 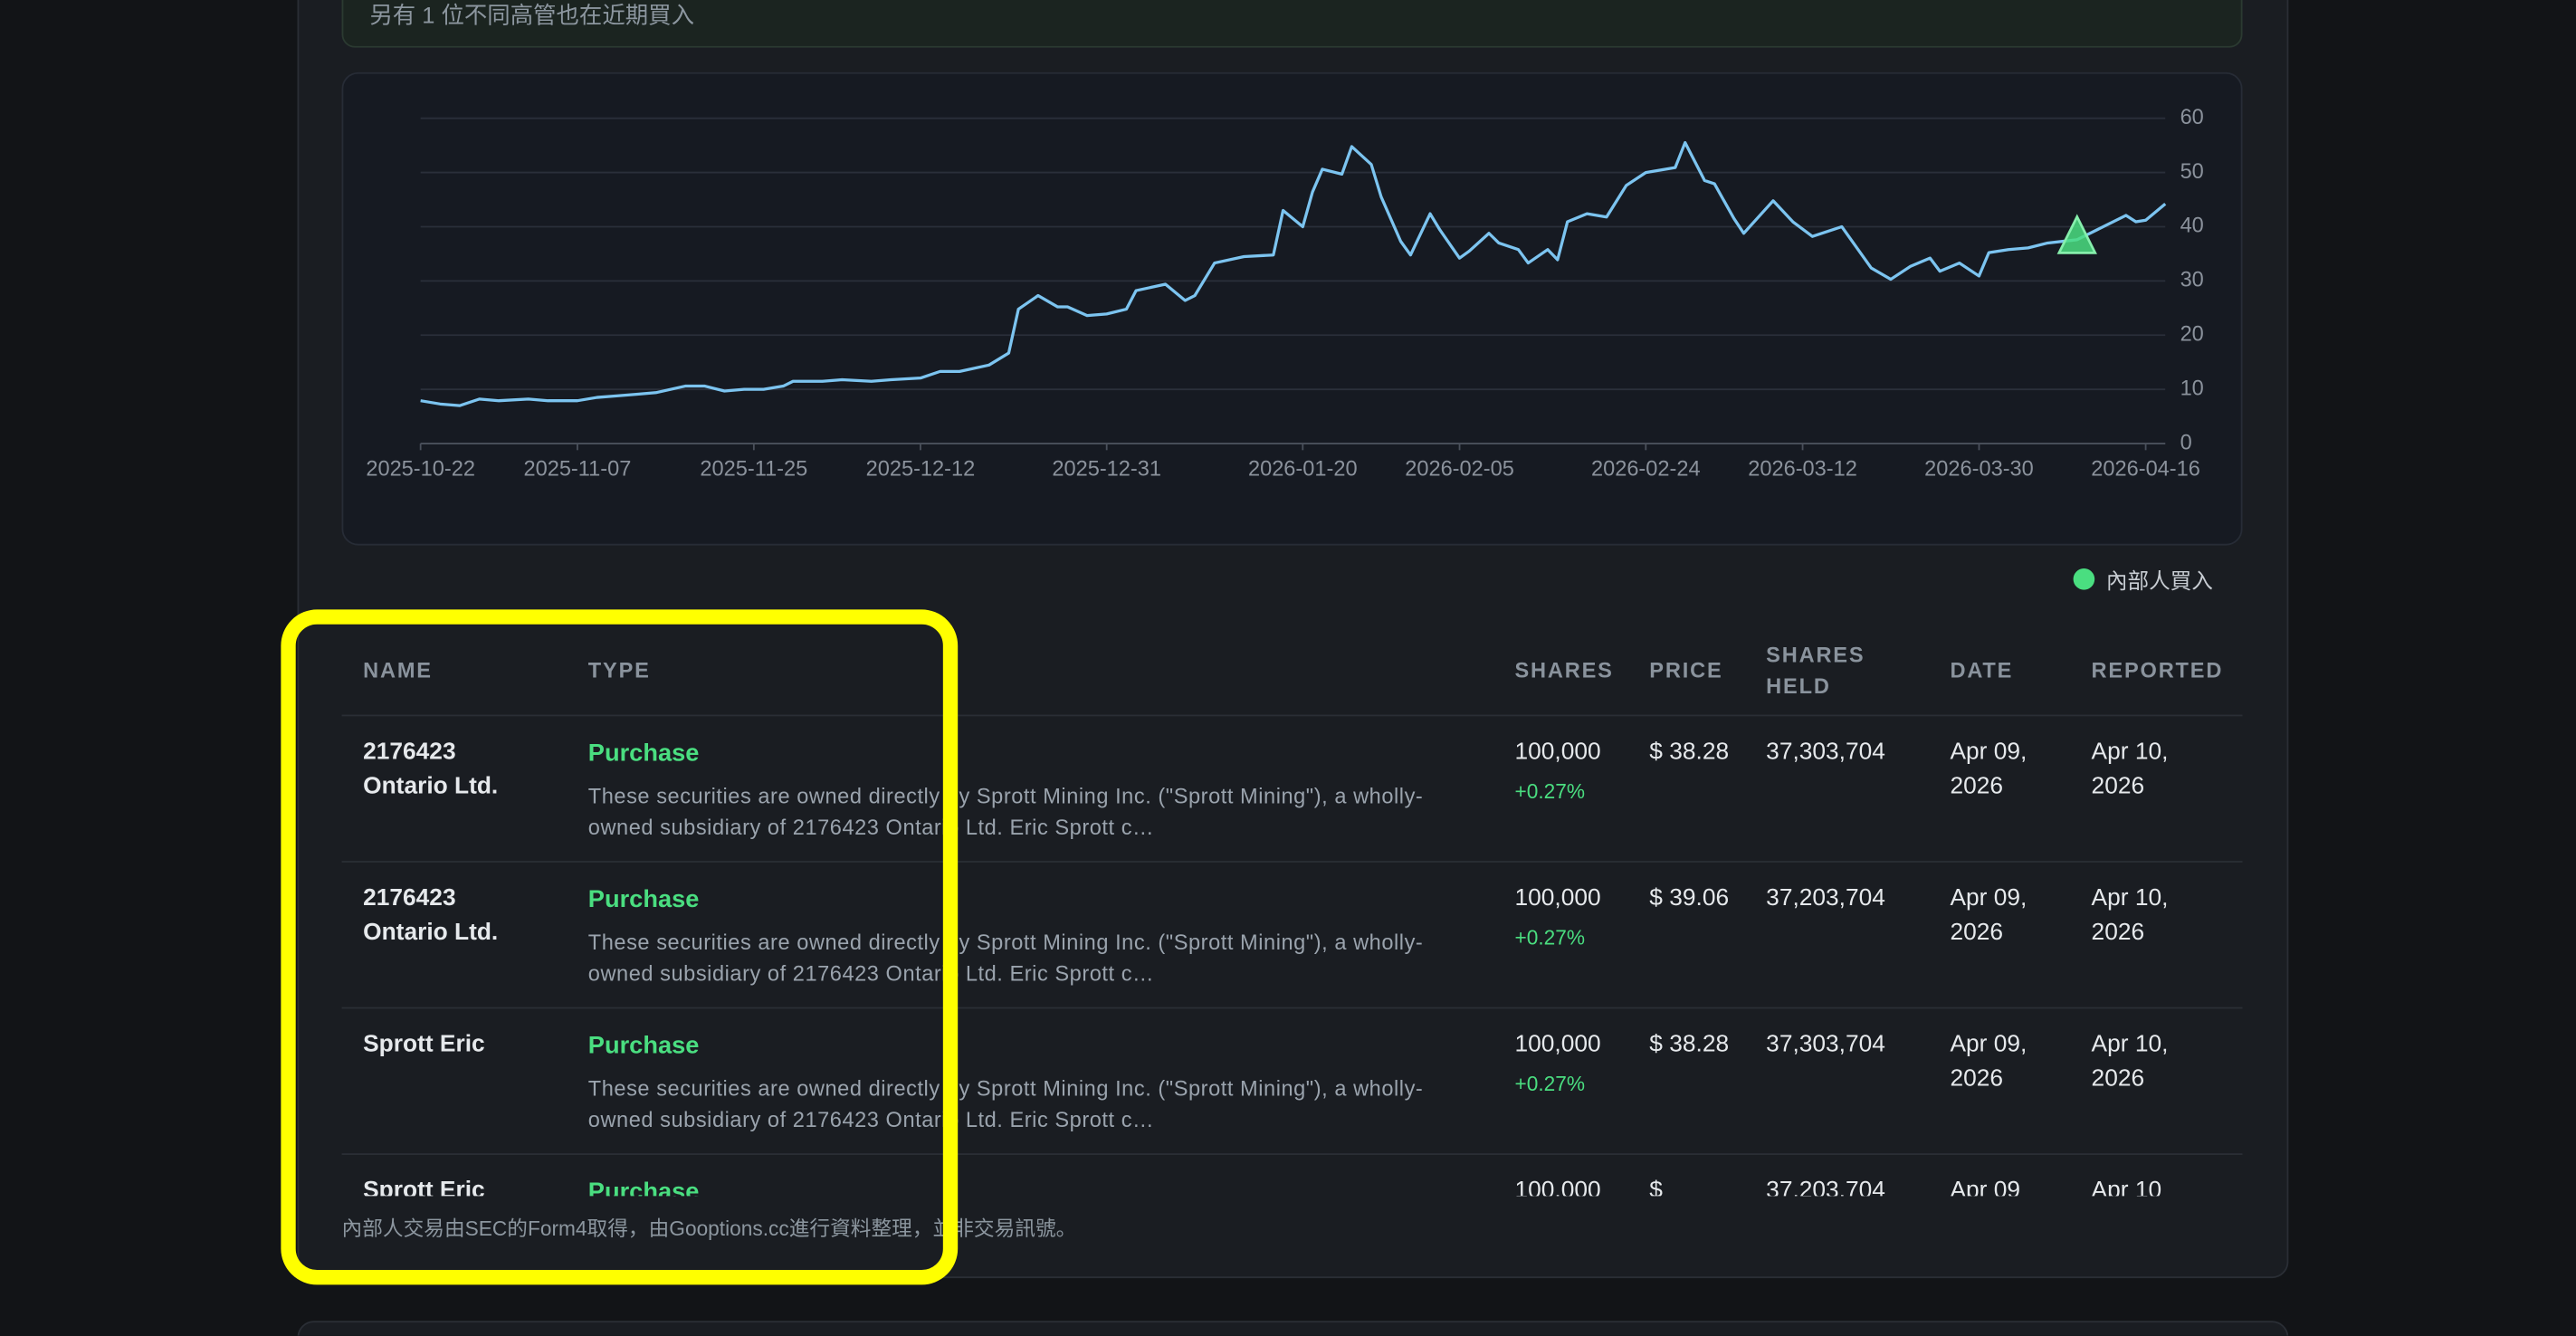 I want to click on trade-date: Apr 09, so click(x=1986, y=1187).